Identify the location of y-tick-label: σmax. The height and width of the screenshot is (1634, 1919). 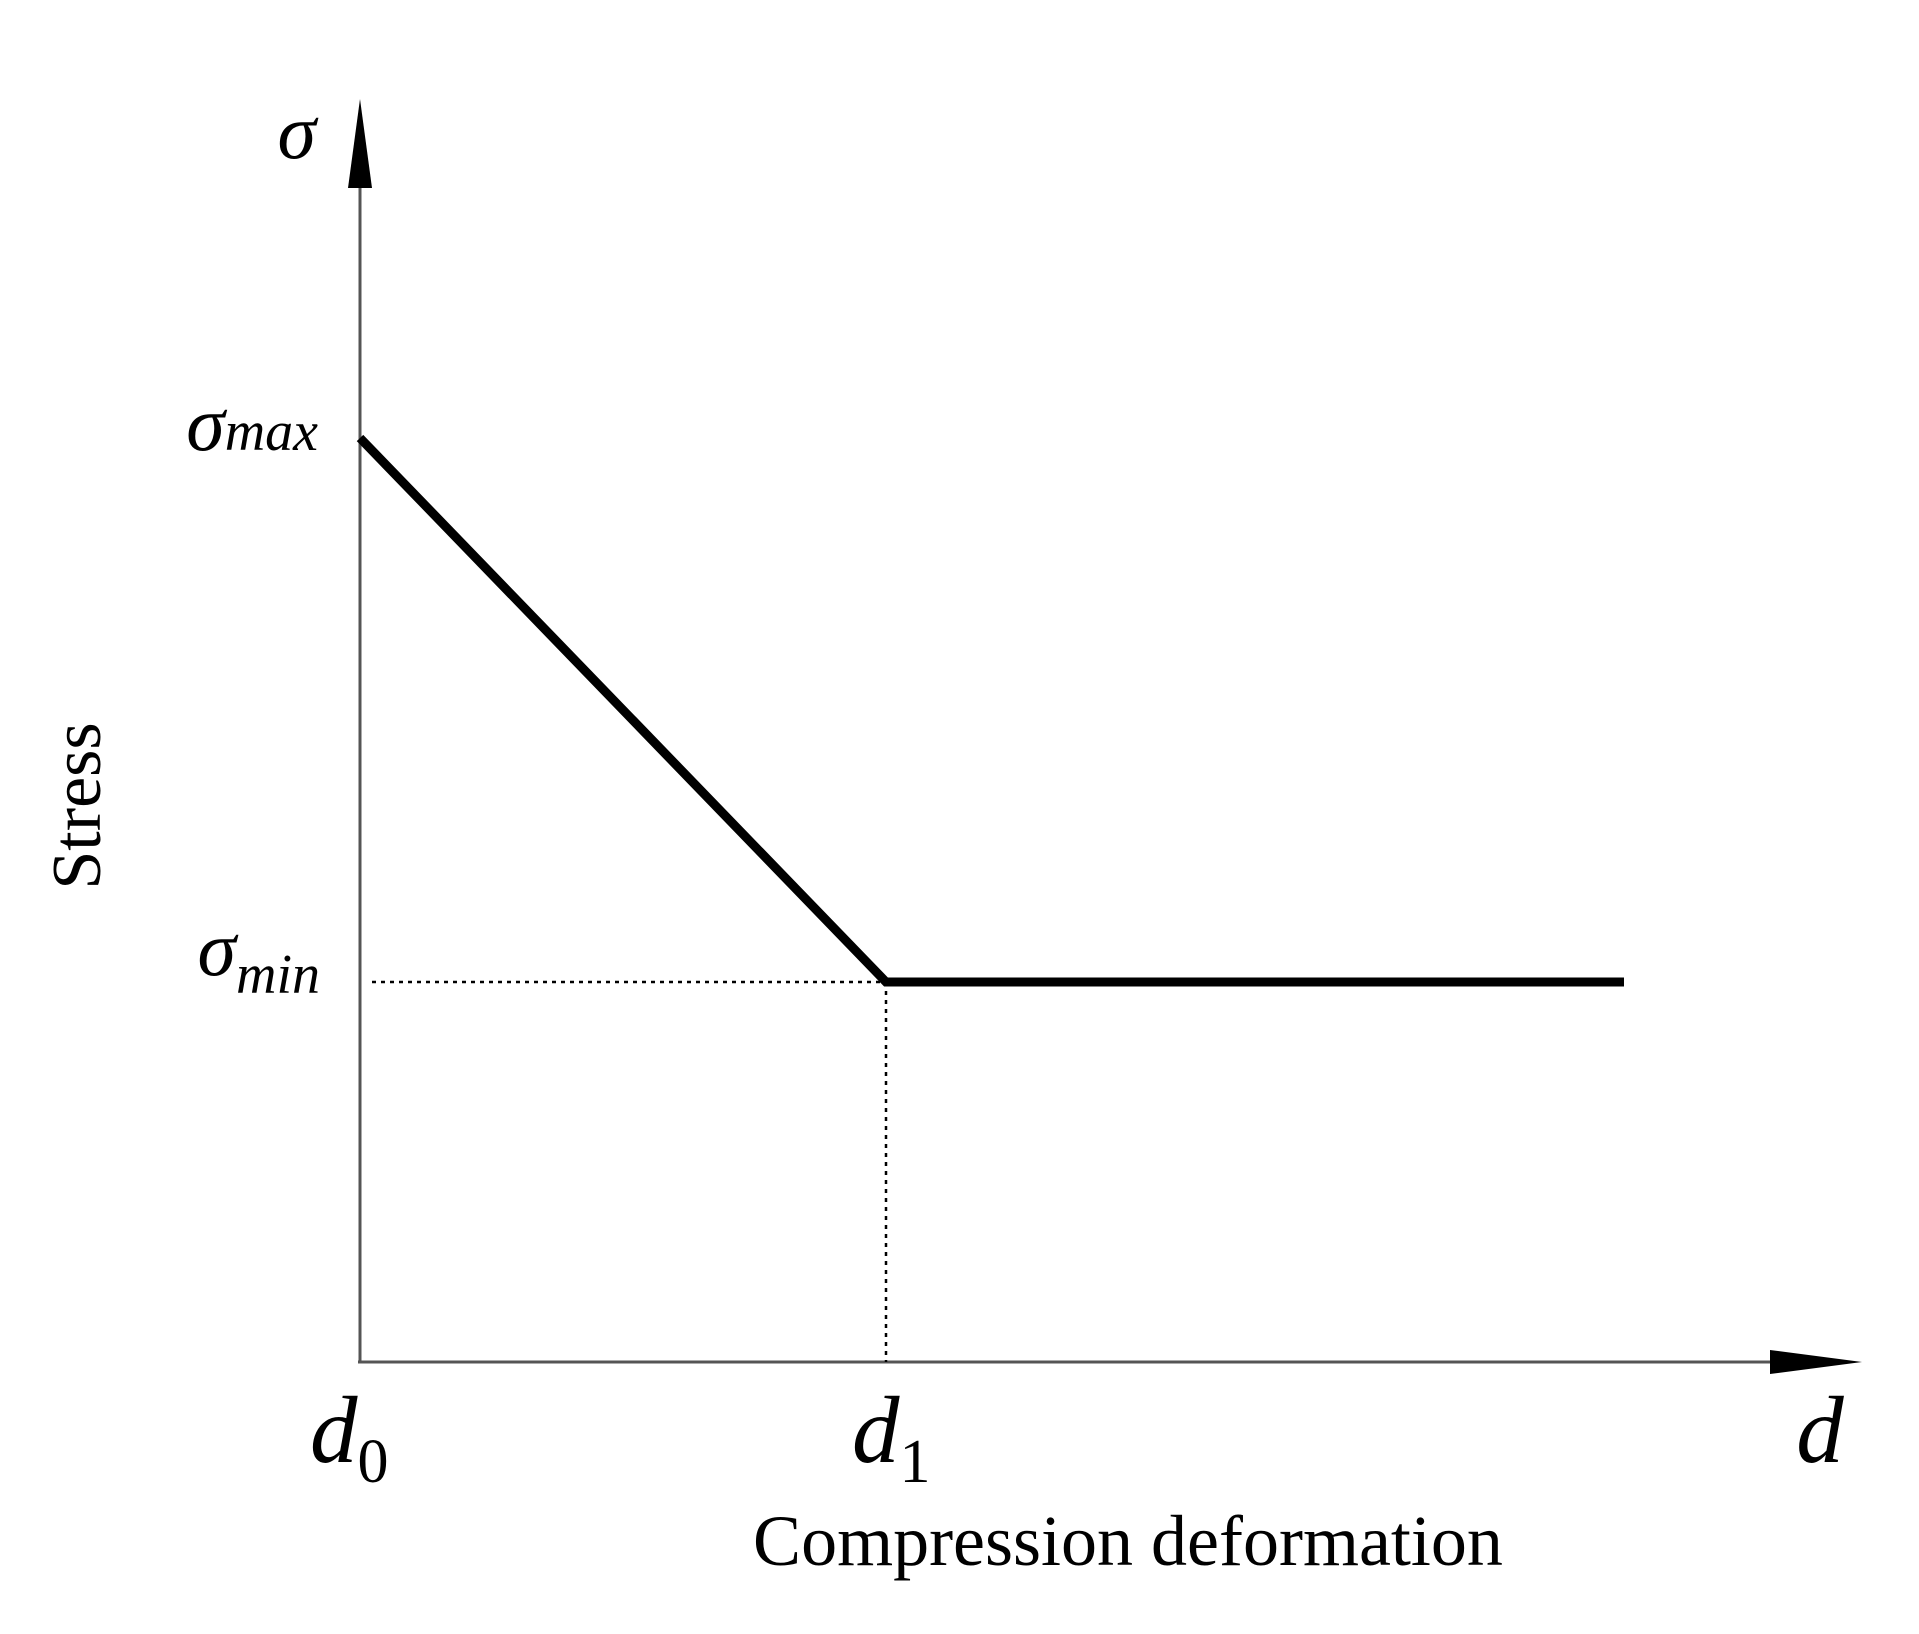
(252, 423).